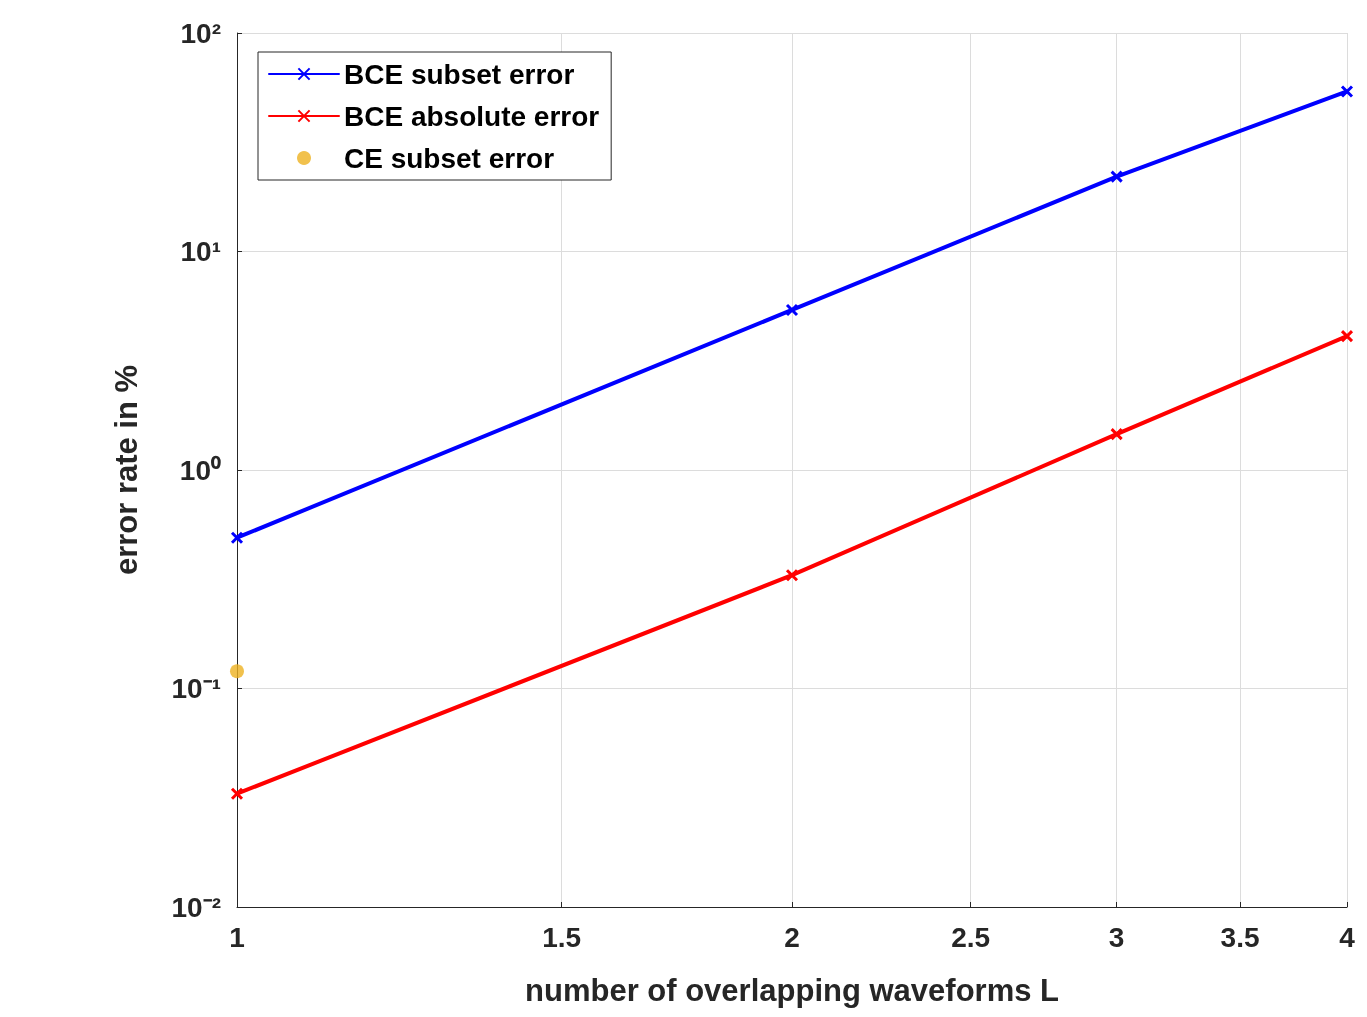 The width and height of the screenshot is (1367, 1017). What do you see at coordinates (126, 470) in the screenshot?
I see `y-axis-title: error rate in %` at bounding box center [126, 470].